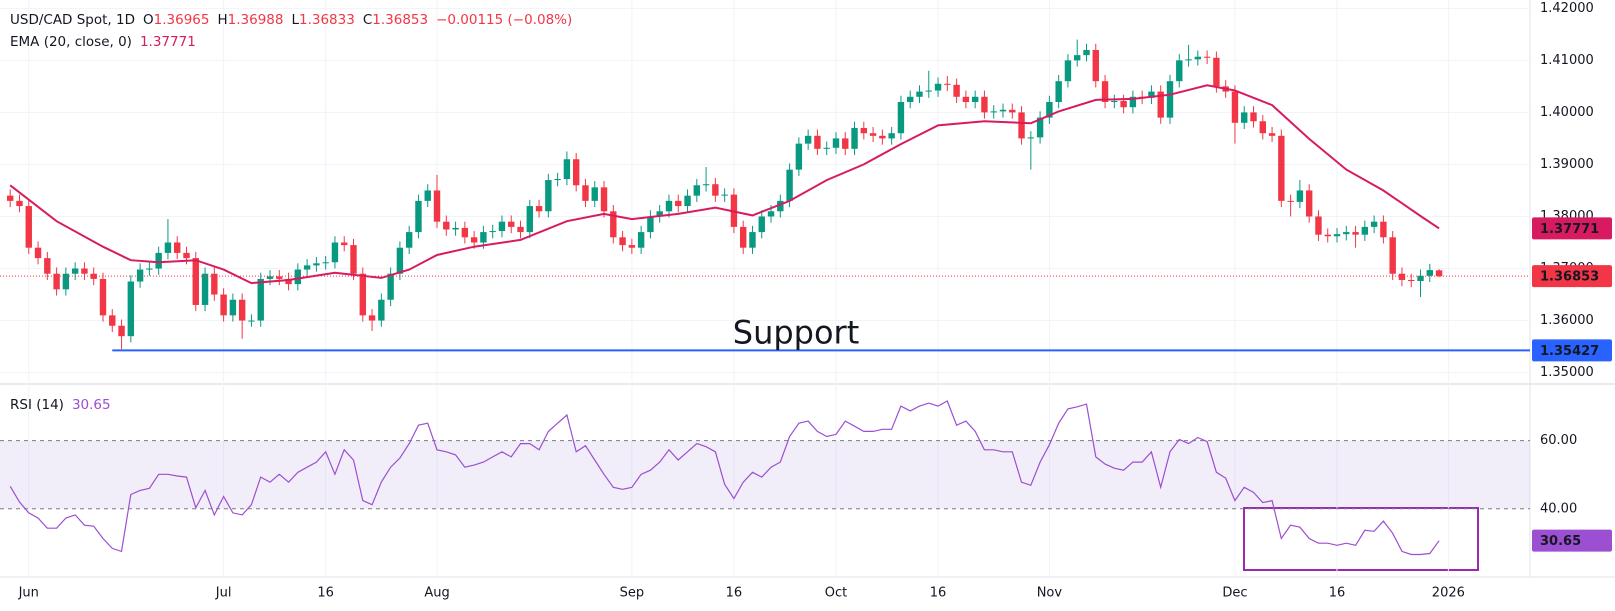  I want to click on symbol: USD/CAD Spot, 1D, so click(72, 20).